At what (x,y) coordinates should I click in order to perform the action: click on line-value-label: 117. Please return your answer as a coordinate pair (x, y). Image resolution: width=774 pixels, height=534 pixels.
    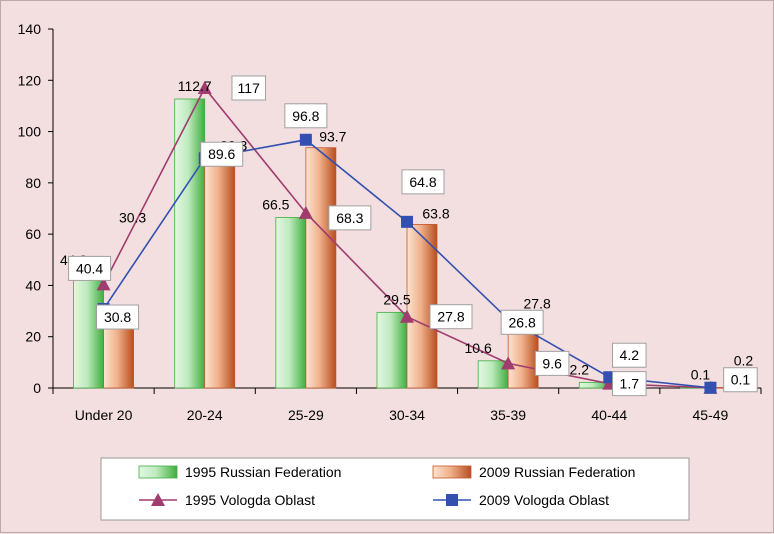
    Looking at the image, I should click on (249, 88).